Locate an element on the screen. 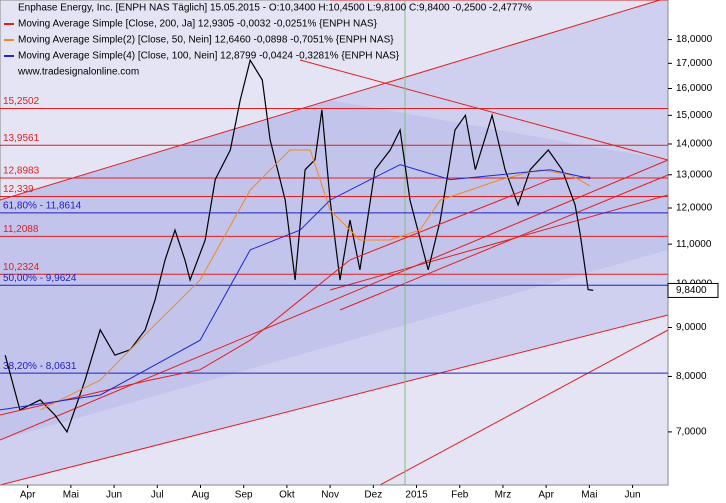 The width and height of the screenshot is (726, 503). x-tick-label: 2015 is located at coordinates (416, 495).